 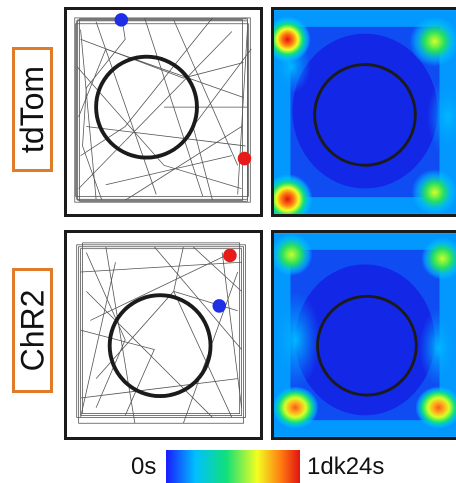 I want to click on row-label-text: ChR2, so click(x=32, y=330).